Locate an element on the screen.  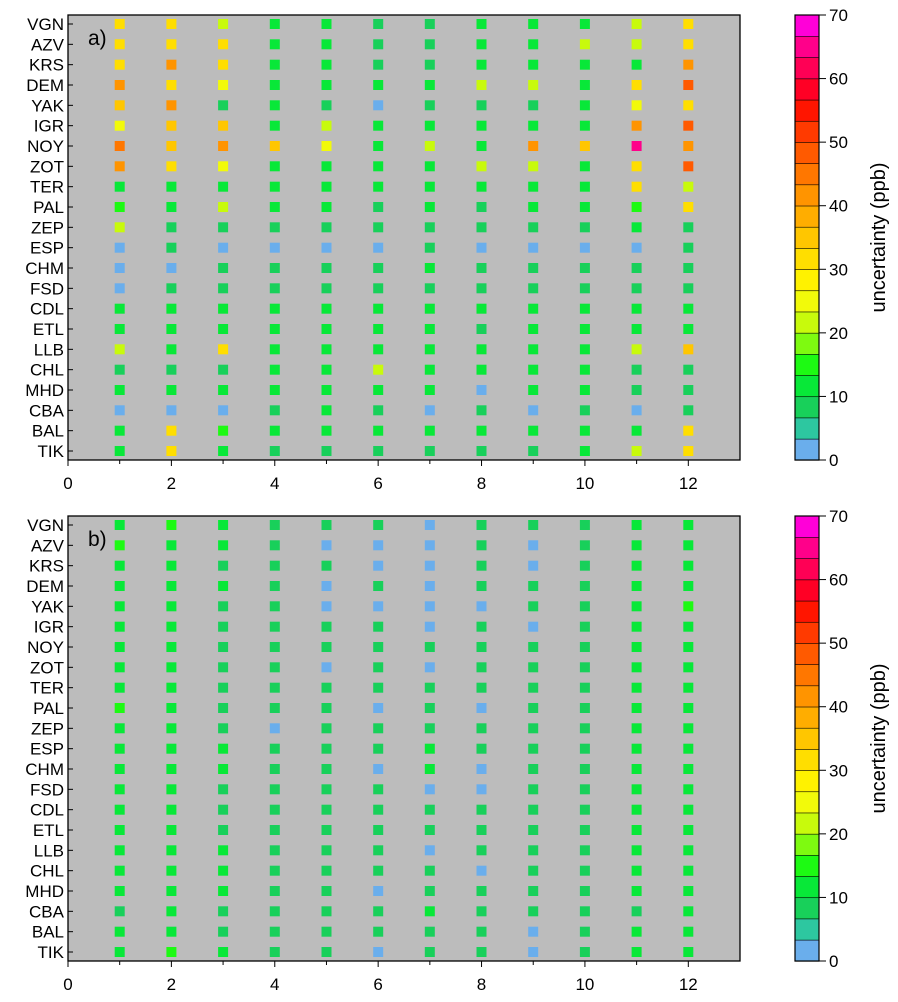
y-tick-label: NOY is located at coordinates (45, 146).